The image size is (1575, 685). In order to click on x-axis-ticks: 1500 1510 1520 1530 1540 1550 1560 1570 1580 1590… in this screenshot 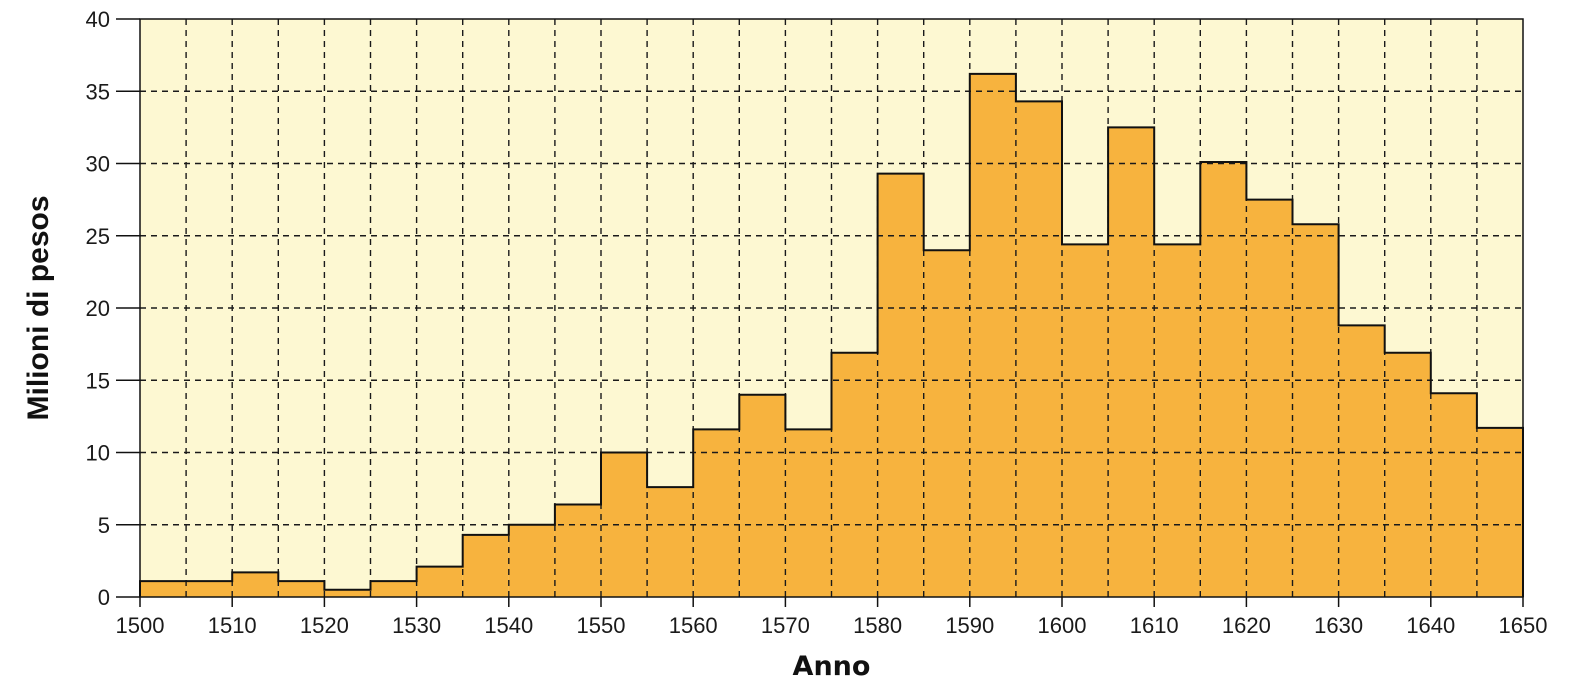, I will do `click(832, 617)`.